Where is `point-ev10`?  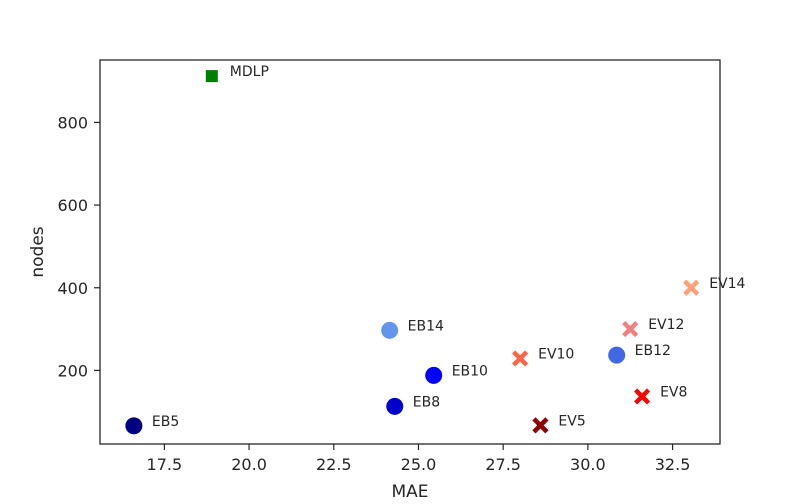
point-ev10 is located at coordinates (520, 358).